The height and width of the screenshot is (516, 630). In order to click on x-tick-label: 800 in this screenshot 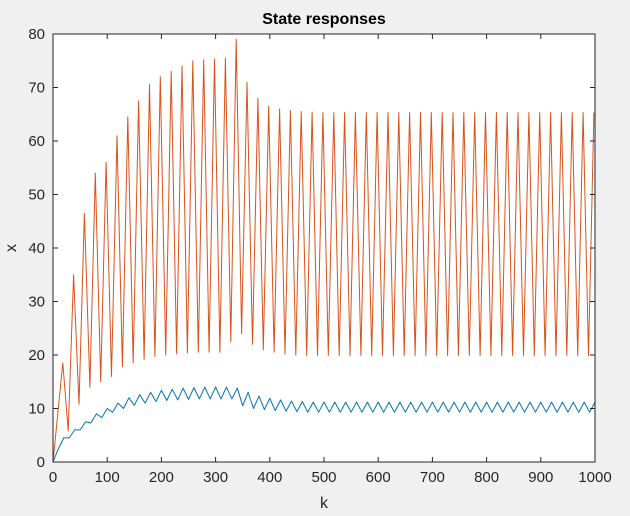, I will do `click(486, 477)`.